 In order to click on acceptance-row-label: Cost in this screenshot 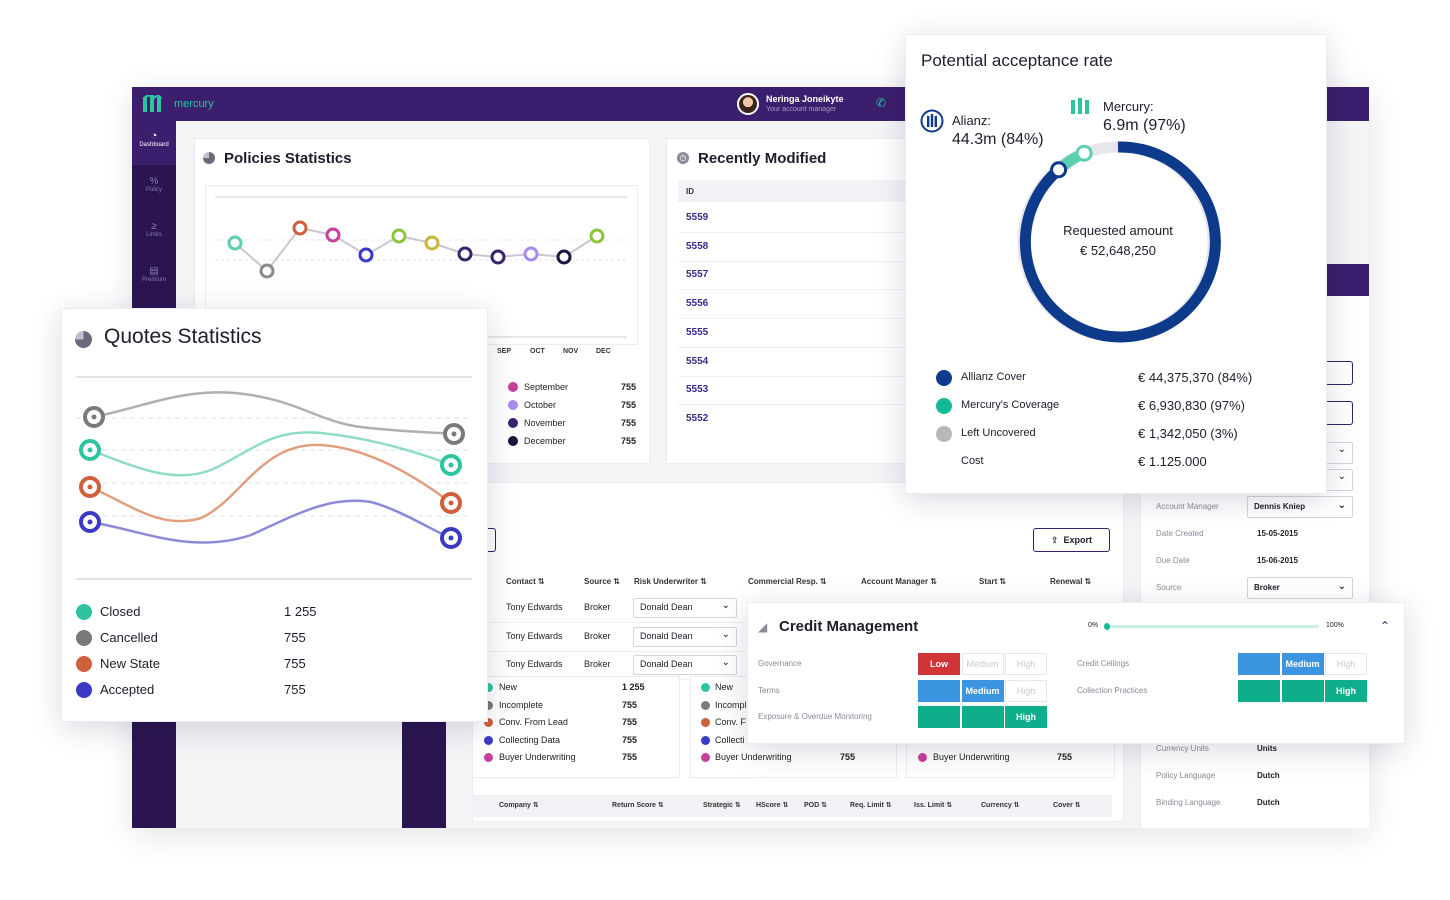, I will do `click(972, 461)`.